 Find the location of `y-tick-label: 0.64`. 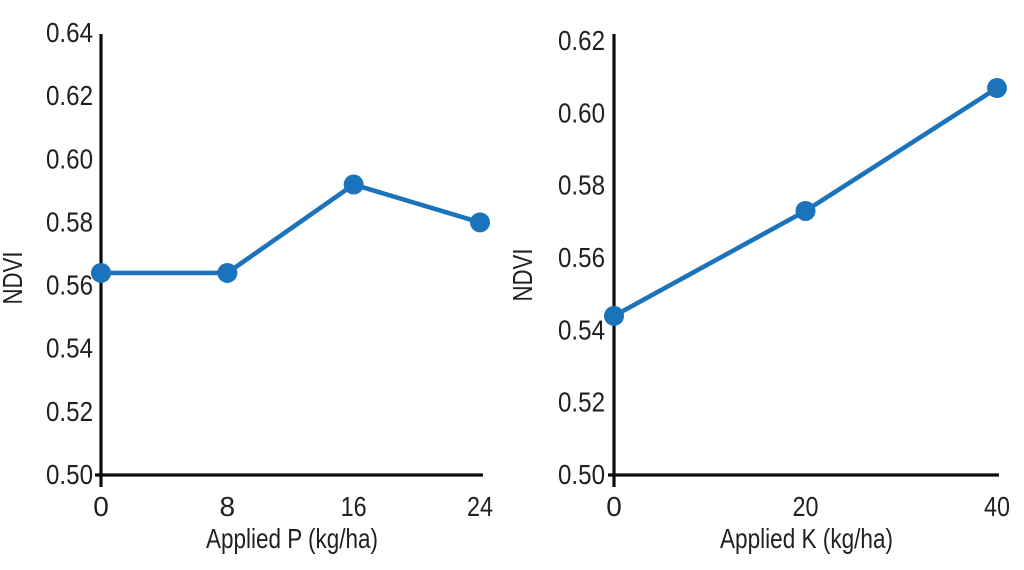

y-tick-label: 0.64 is located at coordinates (69, 32).